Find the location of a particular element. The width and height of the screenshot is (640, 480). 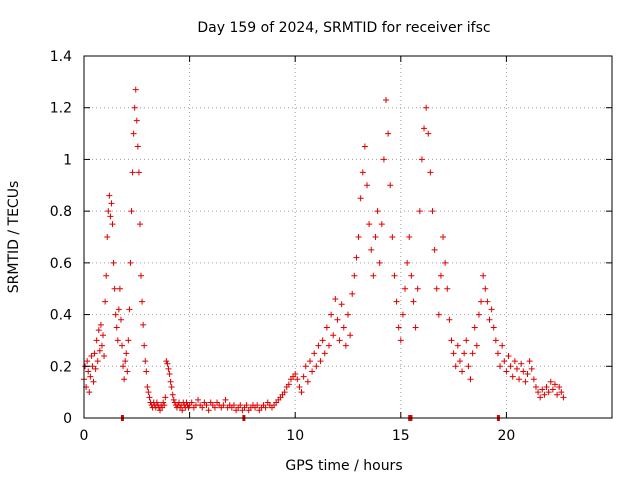

x-tick-label: 10 is located at coordinates (295, 436).